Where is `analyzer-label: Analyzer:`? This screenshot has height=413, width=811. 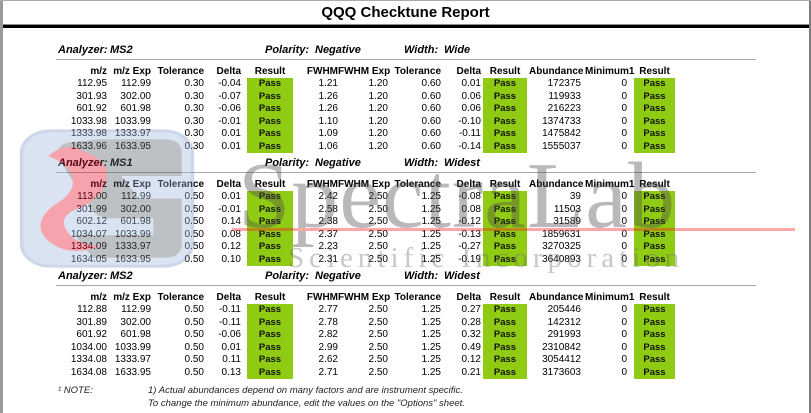
analyzer-label: Analyzer: is located at coordinates (83, 276).